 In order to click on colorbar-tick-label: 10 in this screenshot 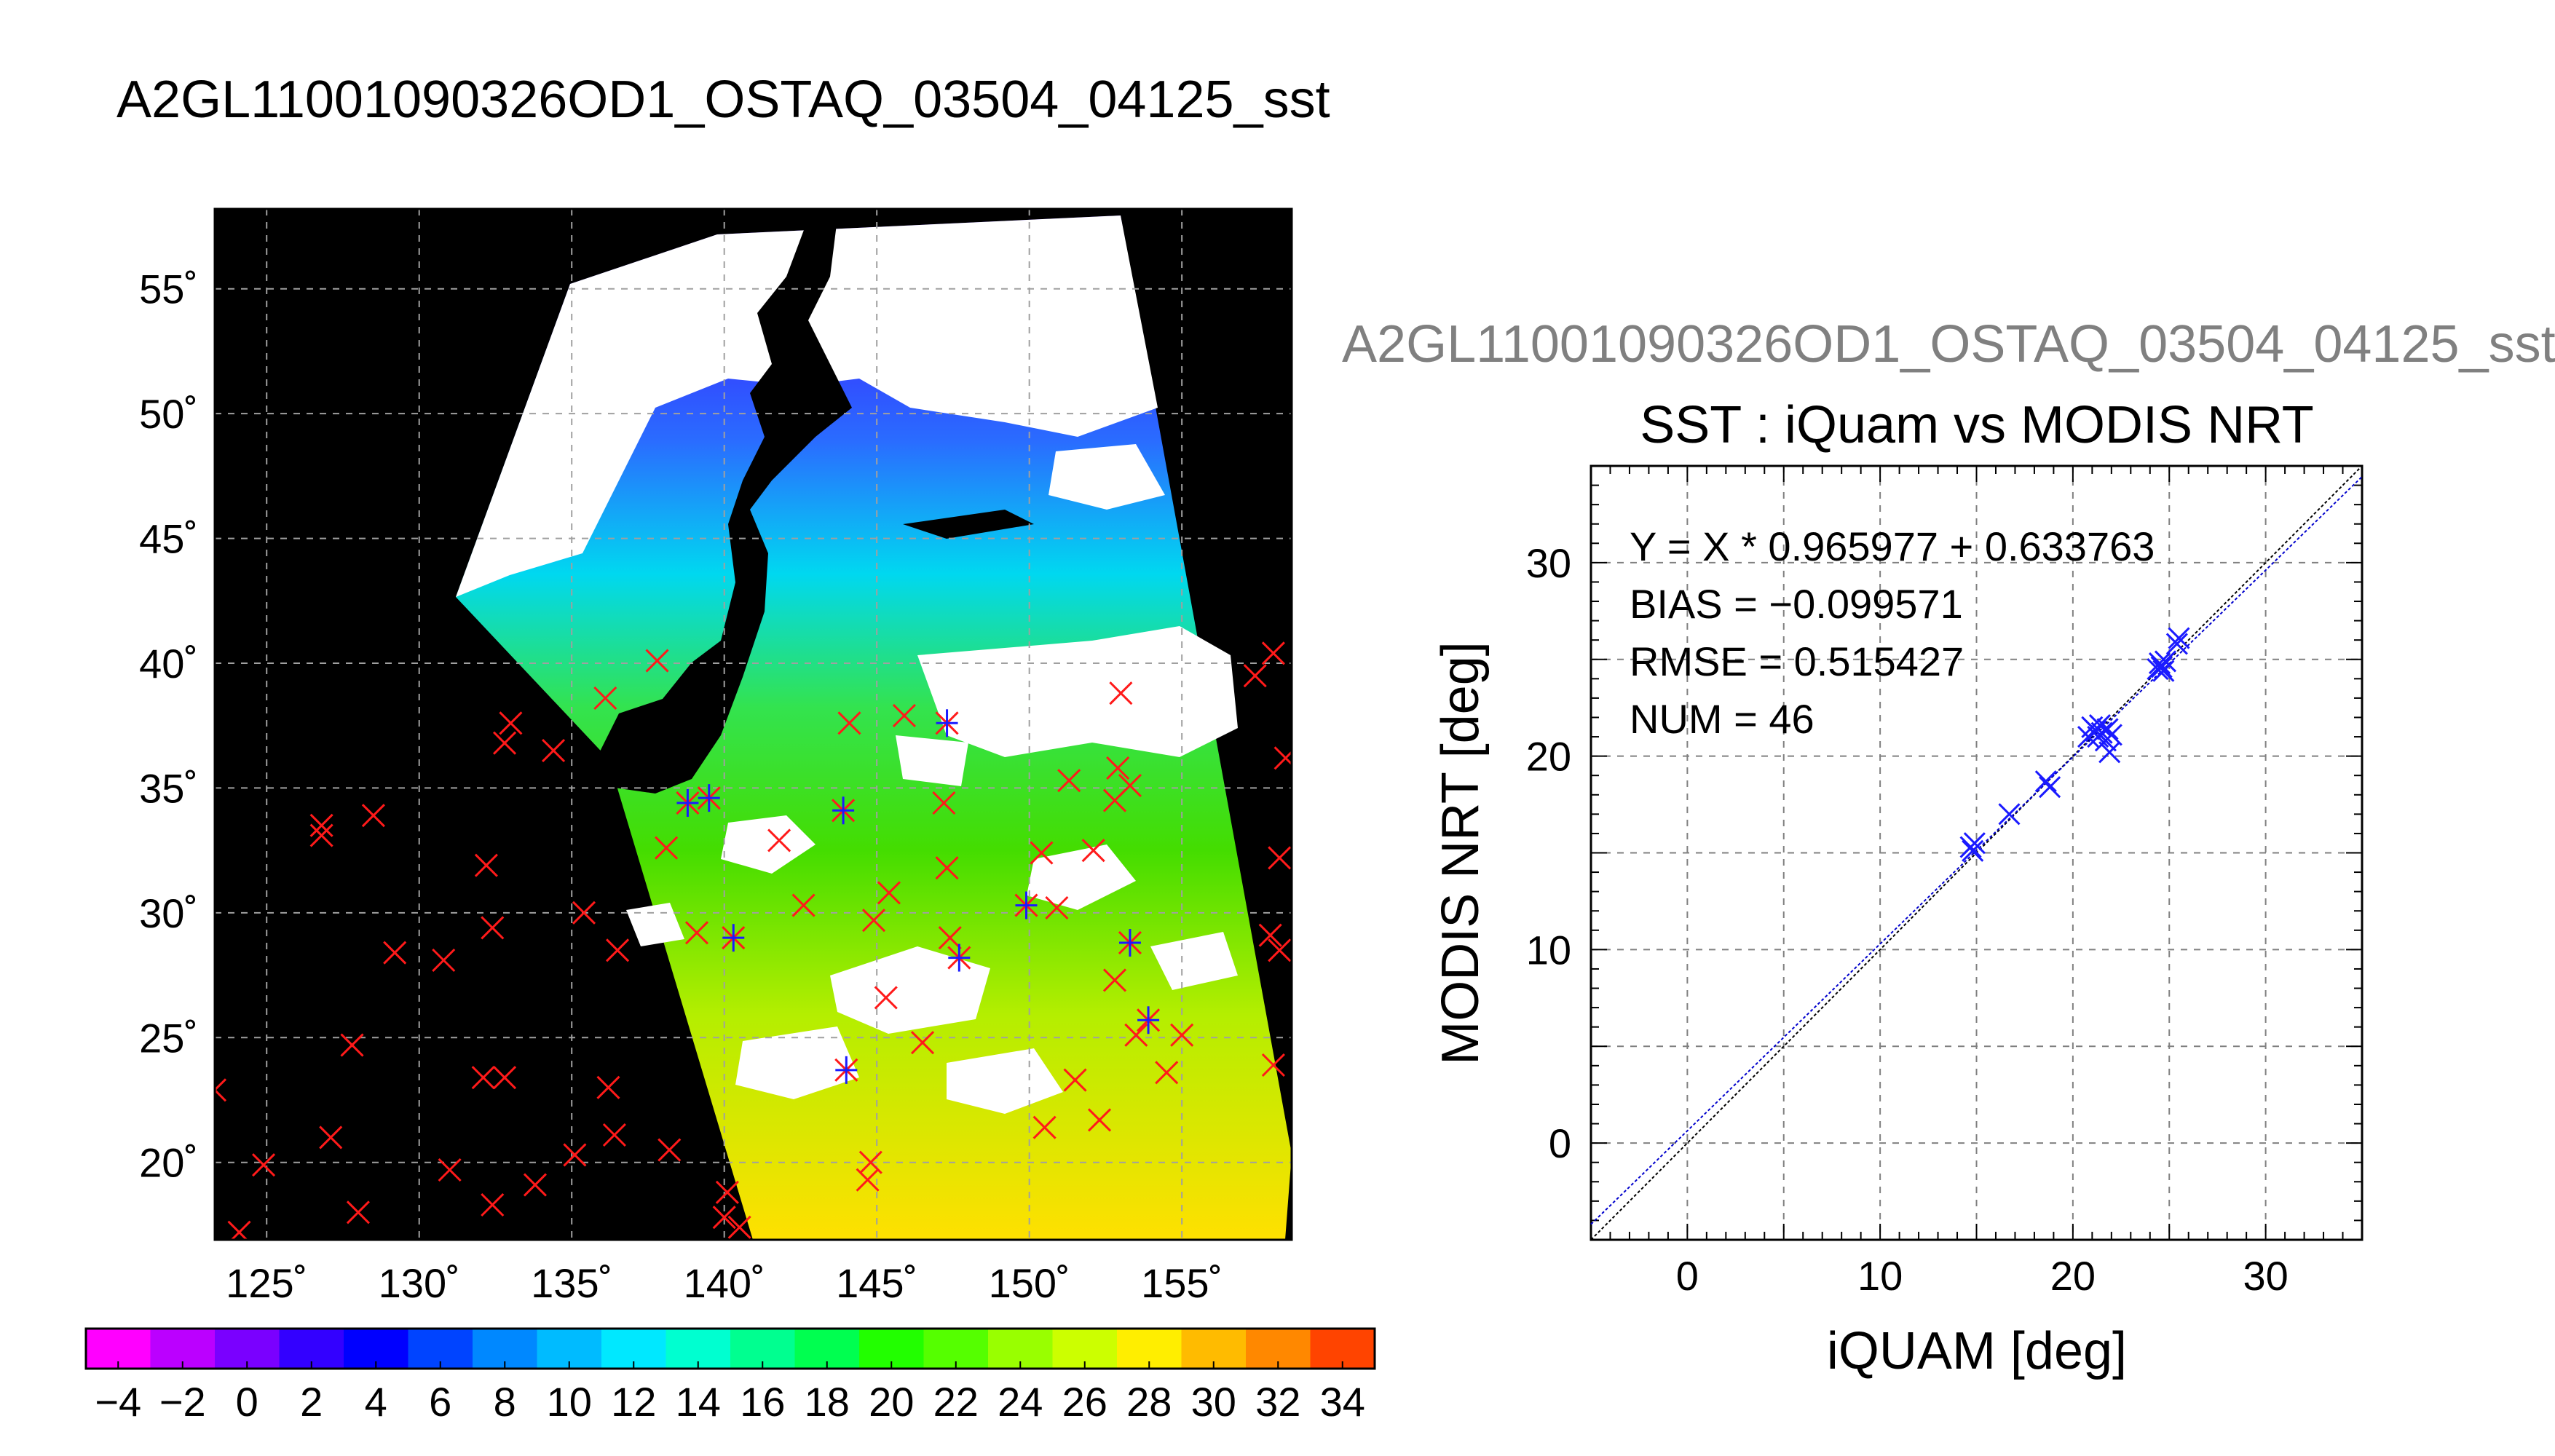, I will do `click(569, 1402)`.